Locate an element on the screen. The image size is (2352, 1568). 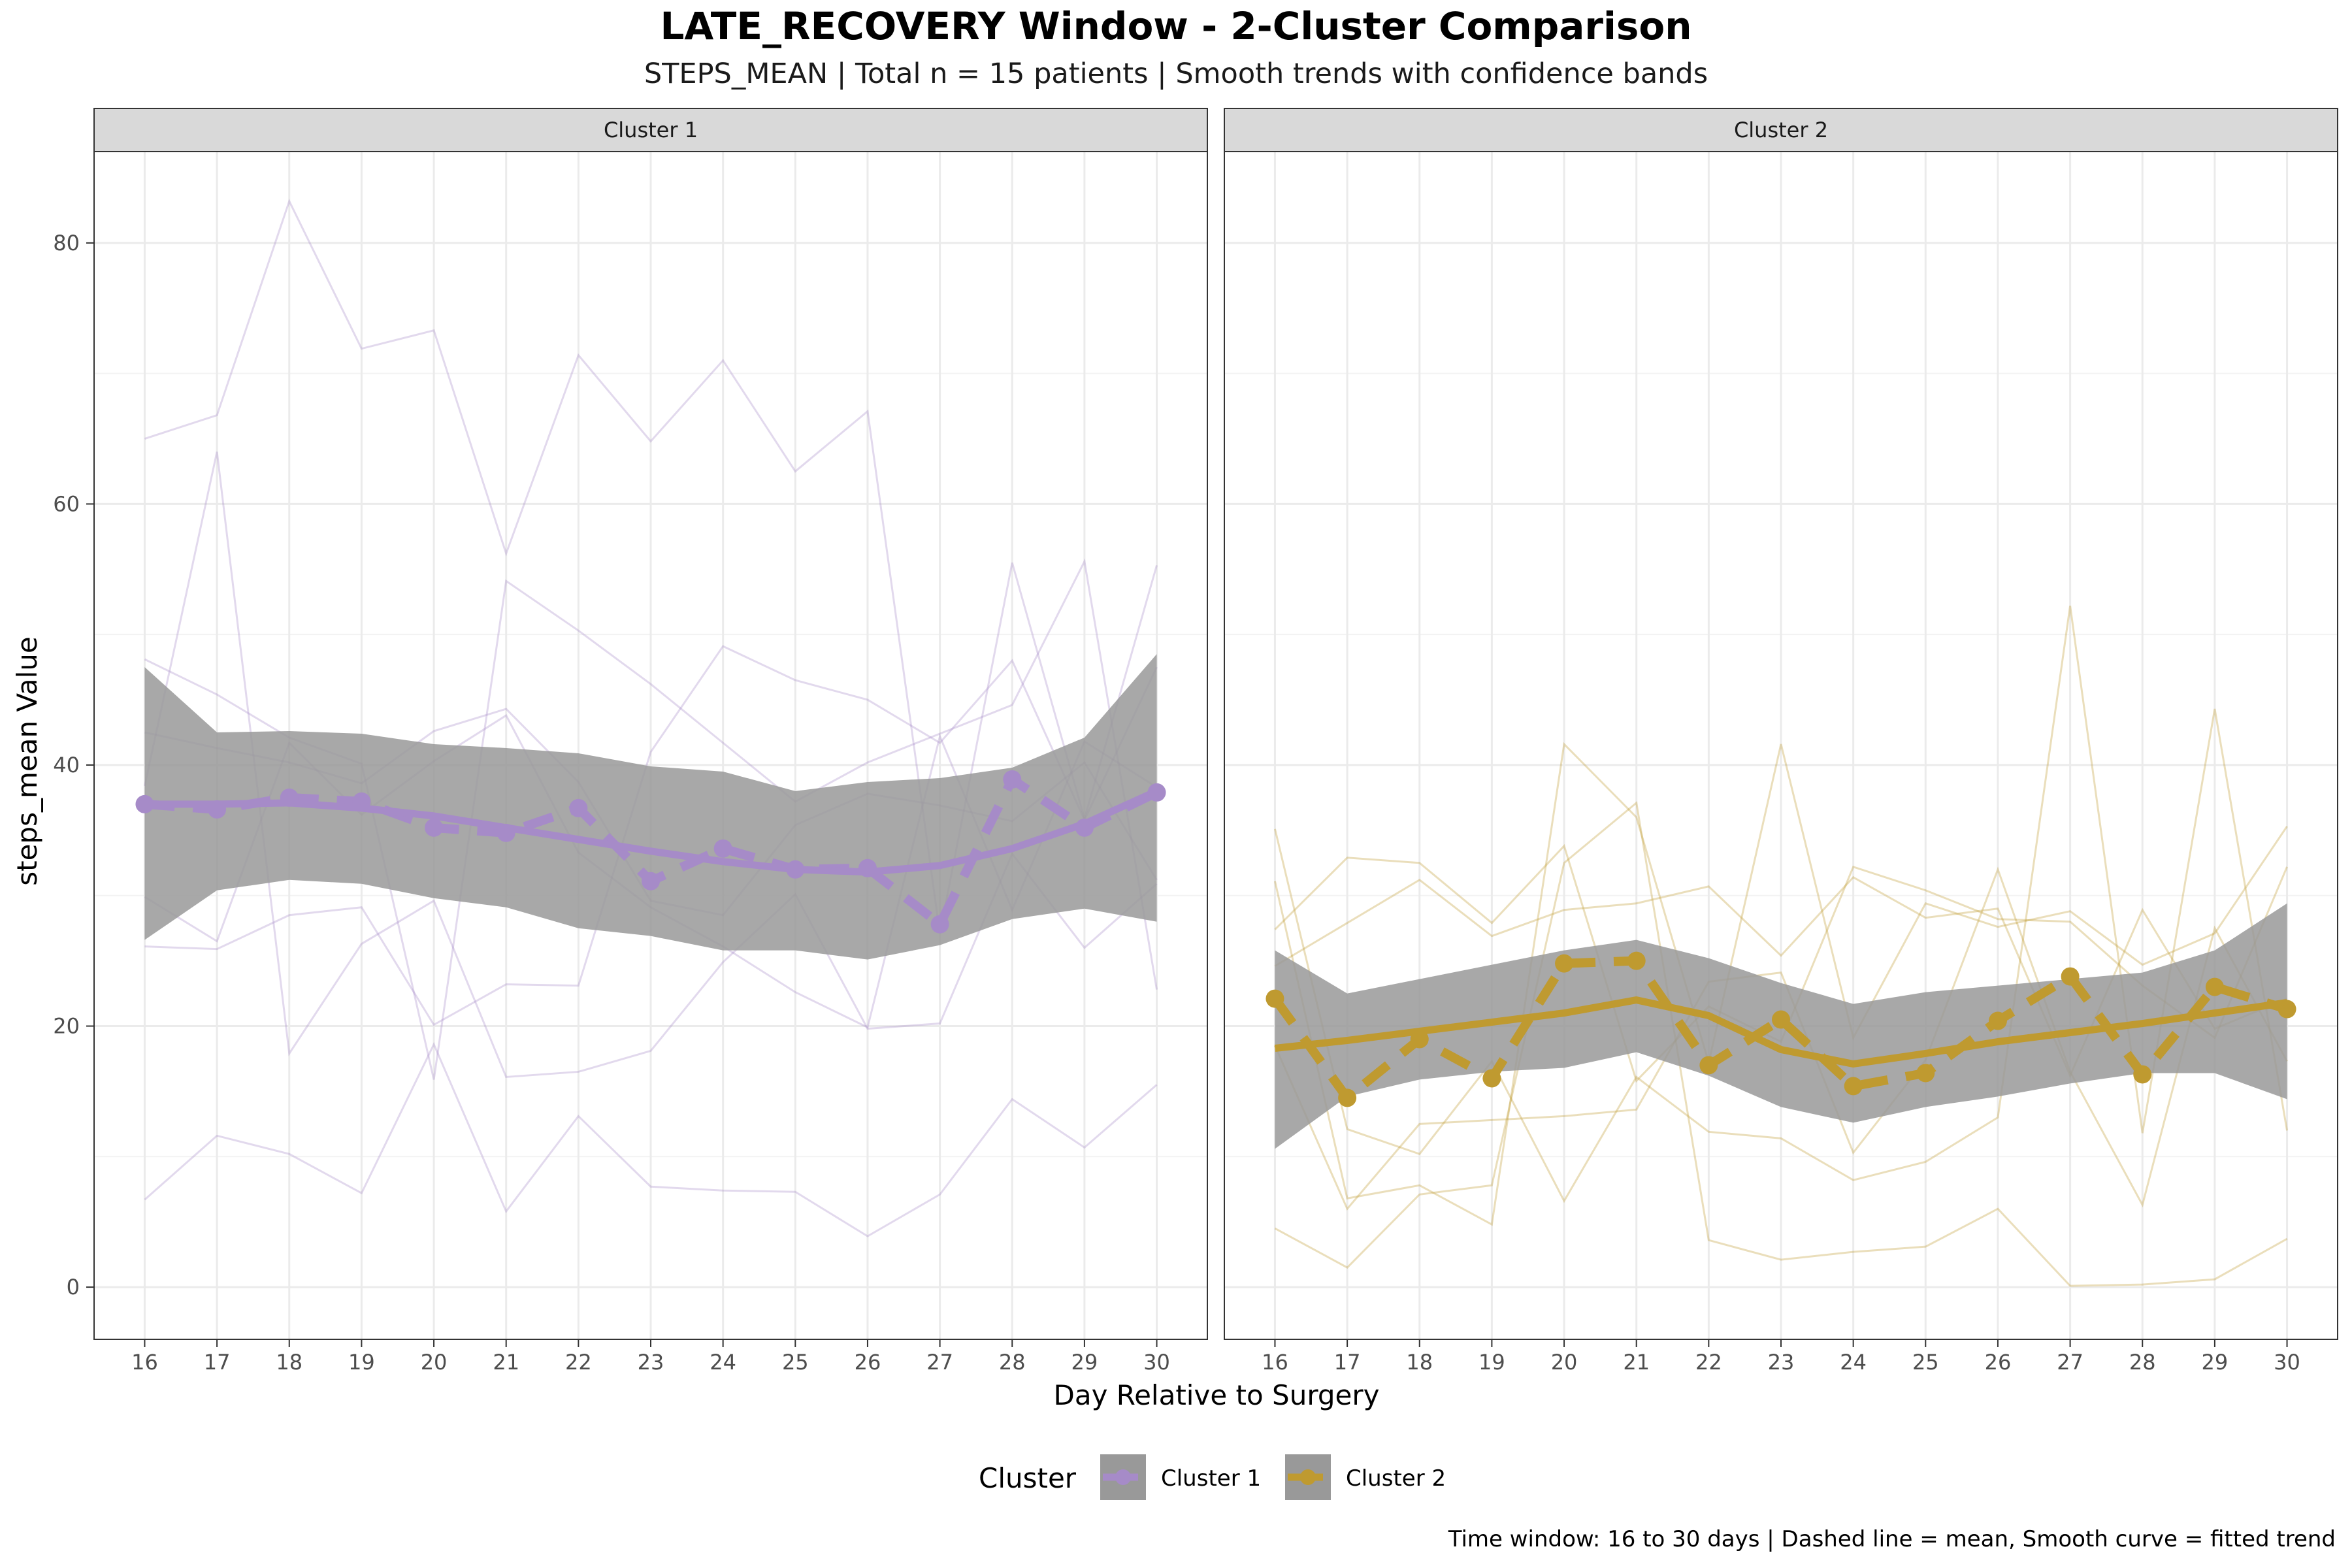
y-tick-label: 60 is located at coordinates (66, 503).